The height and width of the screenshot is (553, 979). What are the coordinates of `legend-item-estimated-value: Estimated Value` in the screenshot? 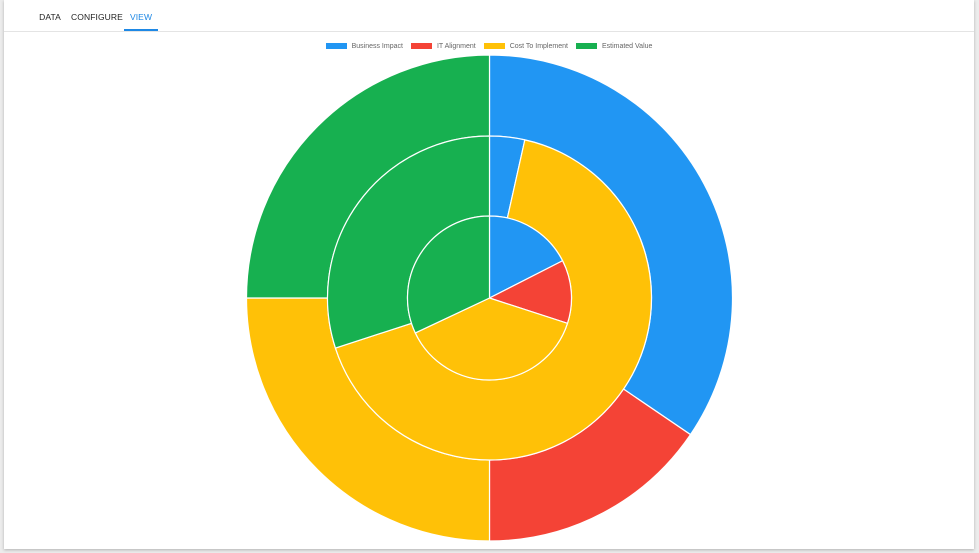 It's located at (614, 46).